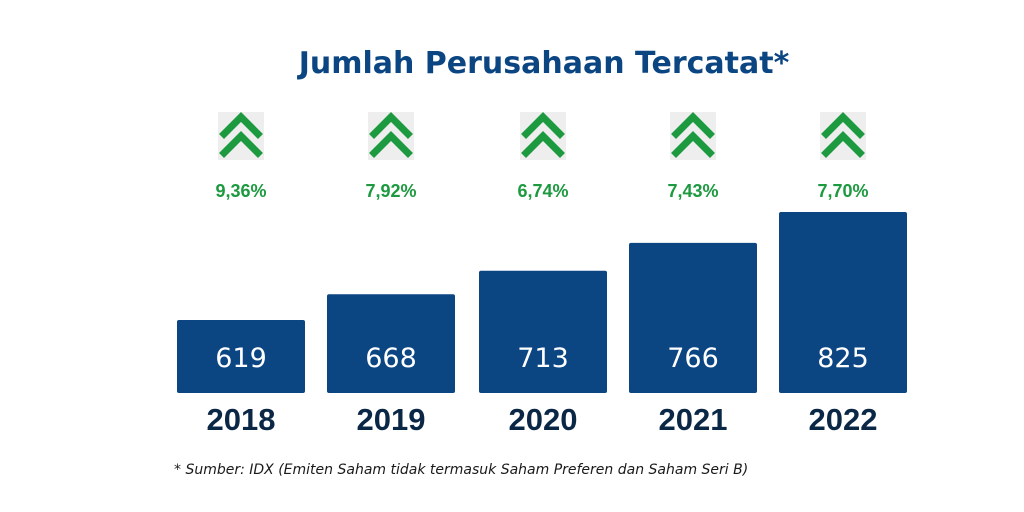  Describe the element at coordinates (843, 358) in the screenshot. I see `value-label-2022: 825` at that location.